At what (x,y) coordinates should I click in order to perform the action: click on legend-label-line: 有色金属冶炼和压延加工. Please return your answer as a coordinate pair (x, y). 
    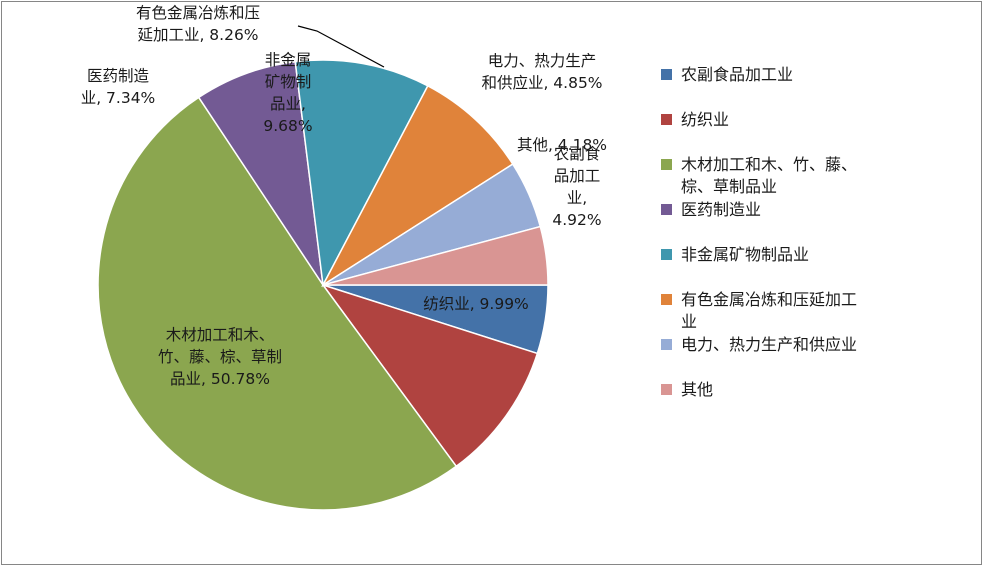
    Looking at the image, I should click on (769, 299).